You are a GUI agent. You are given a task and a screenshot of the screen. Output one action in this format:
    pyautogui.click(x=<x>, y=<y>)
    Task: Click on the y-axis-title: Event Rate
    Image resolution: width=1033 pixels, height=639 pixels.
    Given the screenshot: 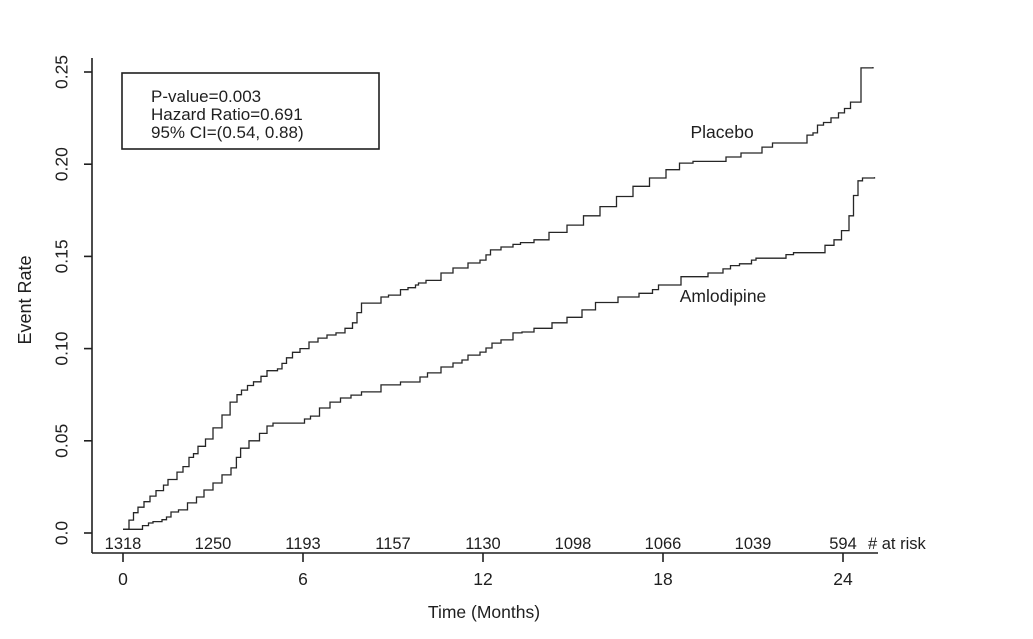 What is the action you would take?
    pyautogui.click(x=25, y=299)
    